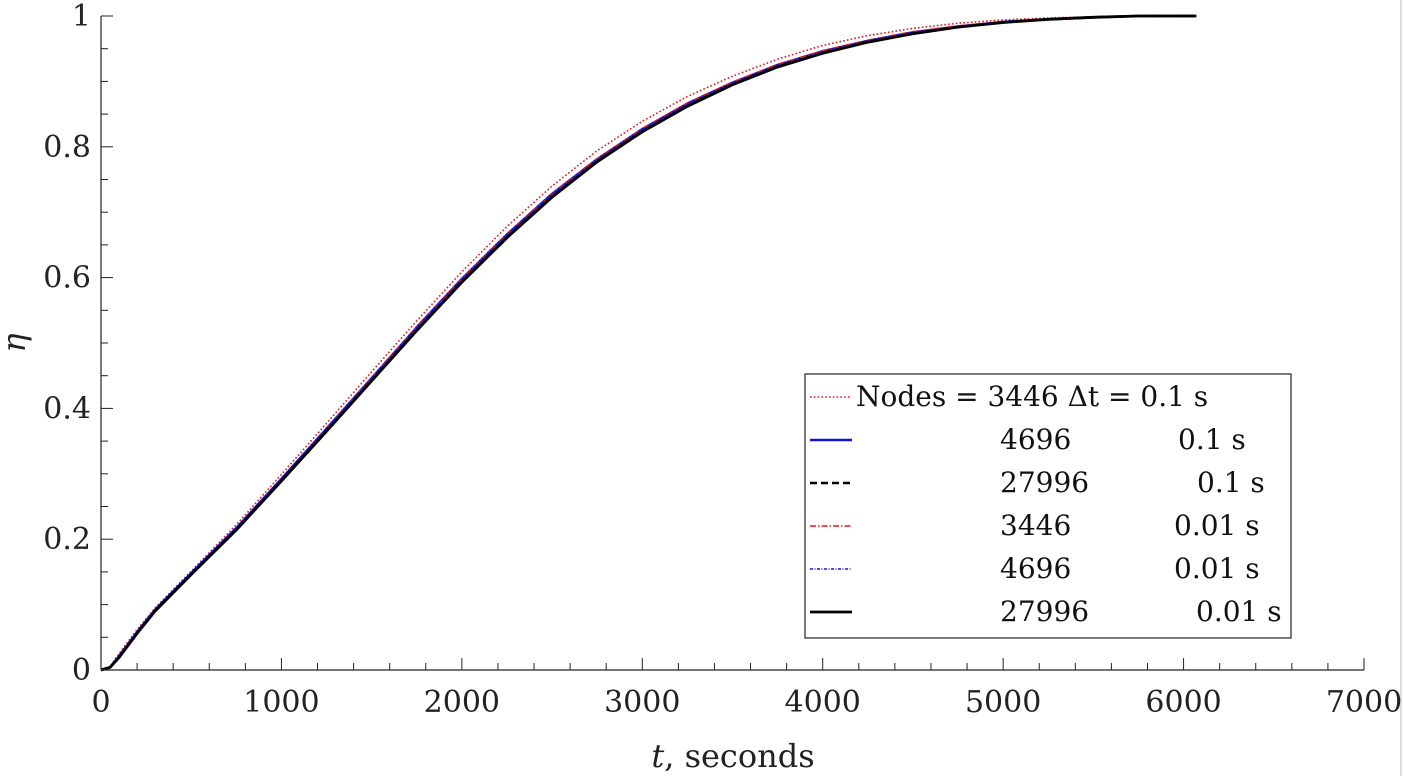  What do you see at coordinates (1032, 396) in the screenshot?
I see `legend-header: Nodes = 3446 Δt = 0.1 s` at bounding box center [1032, 396].